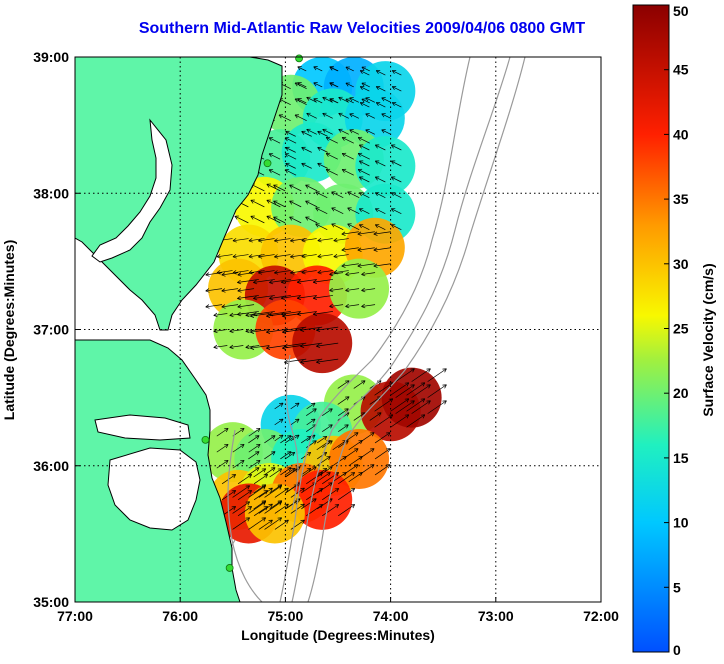 The image size is (724, 664). I want to click on colorbar-tick-label: 20, so click(681, 393).